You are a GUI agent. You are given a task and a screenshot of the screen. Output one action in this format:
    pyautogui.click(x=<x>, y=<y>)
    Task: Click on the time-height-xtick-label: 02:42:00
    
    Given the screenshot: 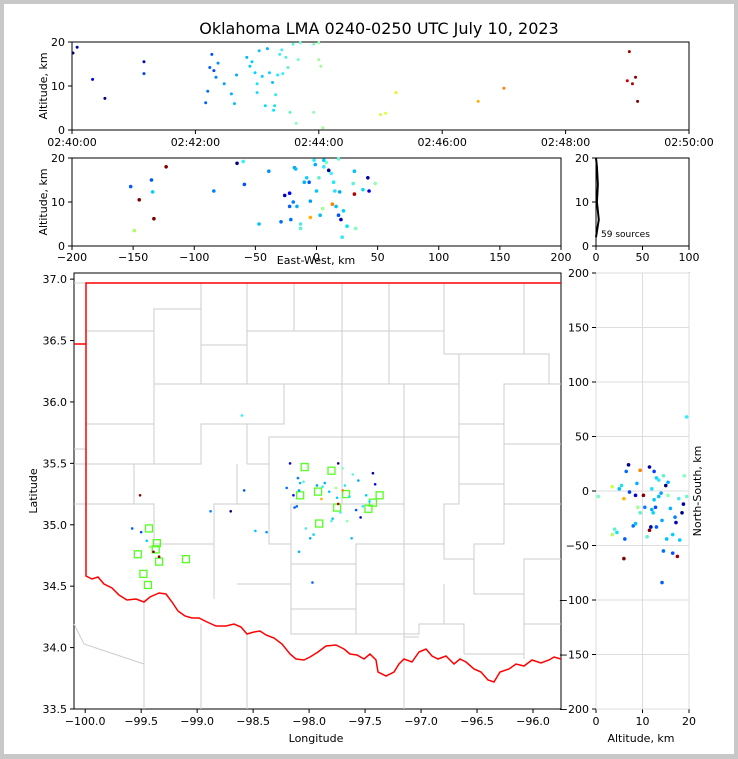 What is the action you would take?
    pyautogui.click(x=195, y=142)
    